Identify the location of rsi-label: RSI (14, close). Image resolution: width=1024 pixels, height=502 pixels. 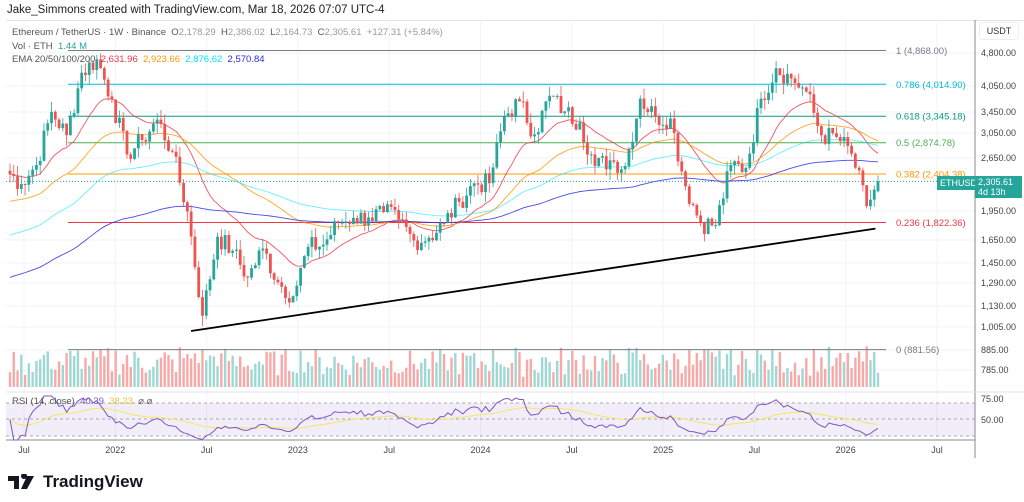
(43, 401).